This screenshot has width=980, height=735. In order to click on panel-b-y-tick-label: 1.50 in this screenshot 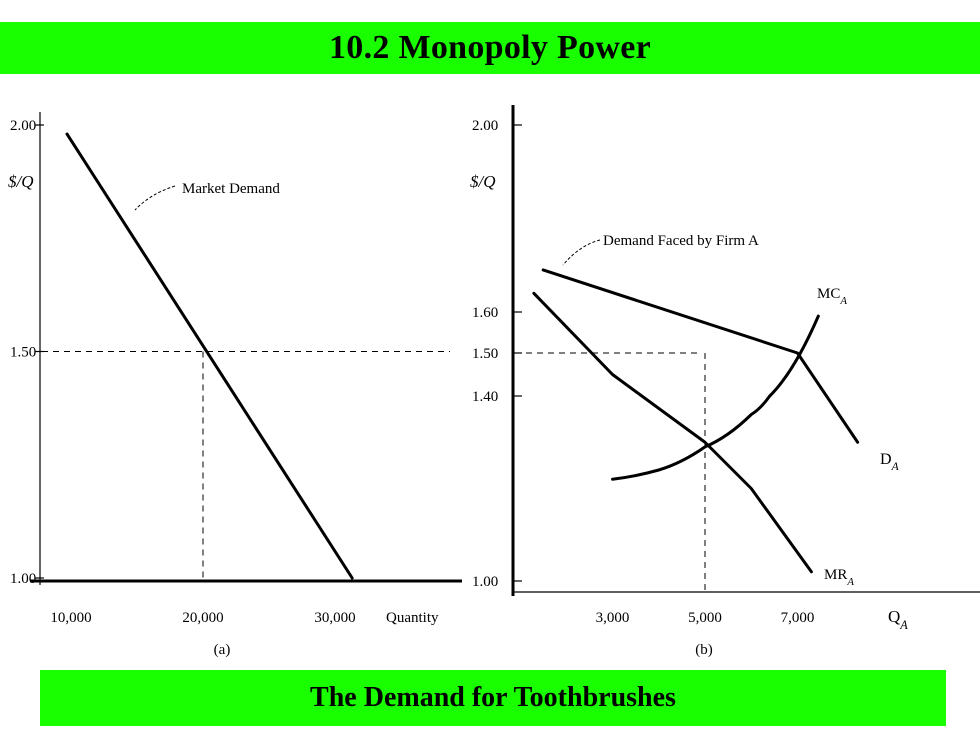, I will do `click(485, 354)`.